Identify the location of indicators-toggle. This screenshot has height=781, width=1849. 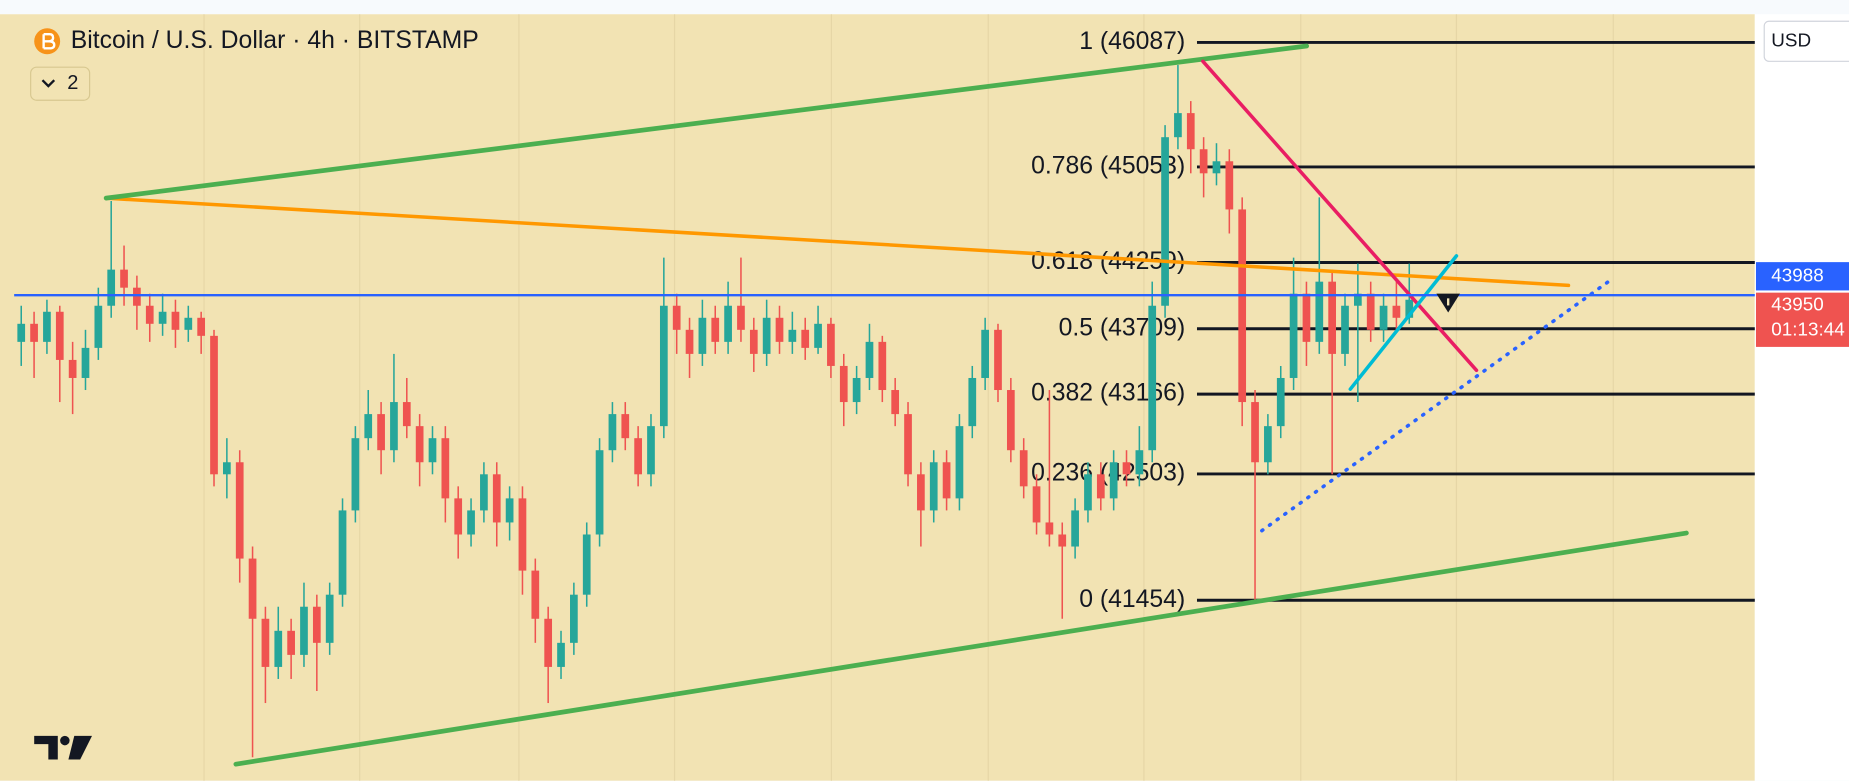
(60, 83).